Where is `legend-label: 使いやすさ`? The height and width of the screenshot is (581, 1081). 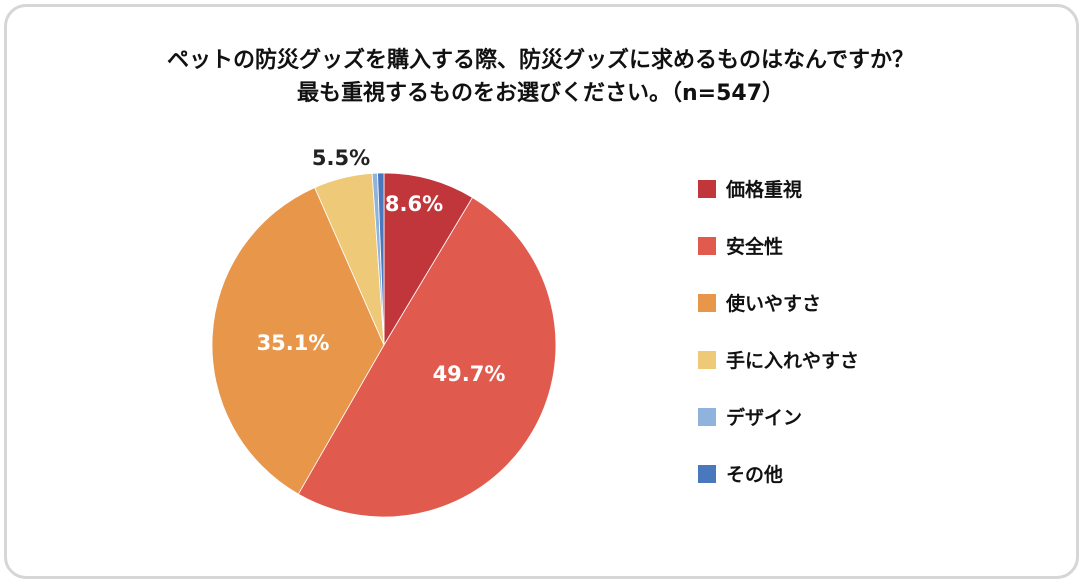 legend-label: 使いやすさ is located at coordinates (774, 304).